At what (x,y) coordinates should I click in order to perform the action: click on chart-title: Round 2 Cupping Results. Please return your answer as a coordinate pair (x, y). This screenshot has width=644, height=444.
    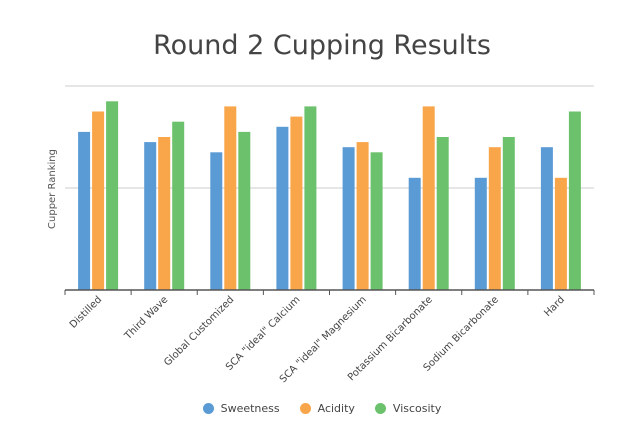
    Looking at the image, I should click on (322, 45).